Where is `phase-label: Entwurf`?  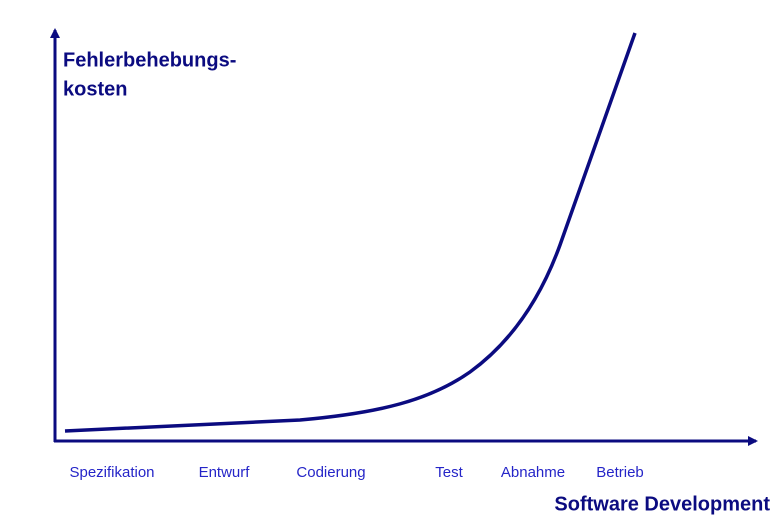 phase-label: Entwurf is located at coordinates (225, 472).